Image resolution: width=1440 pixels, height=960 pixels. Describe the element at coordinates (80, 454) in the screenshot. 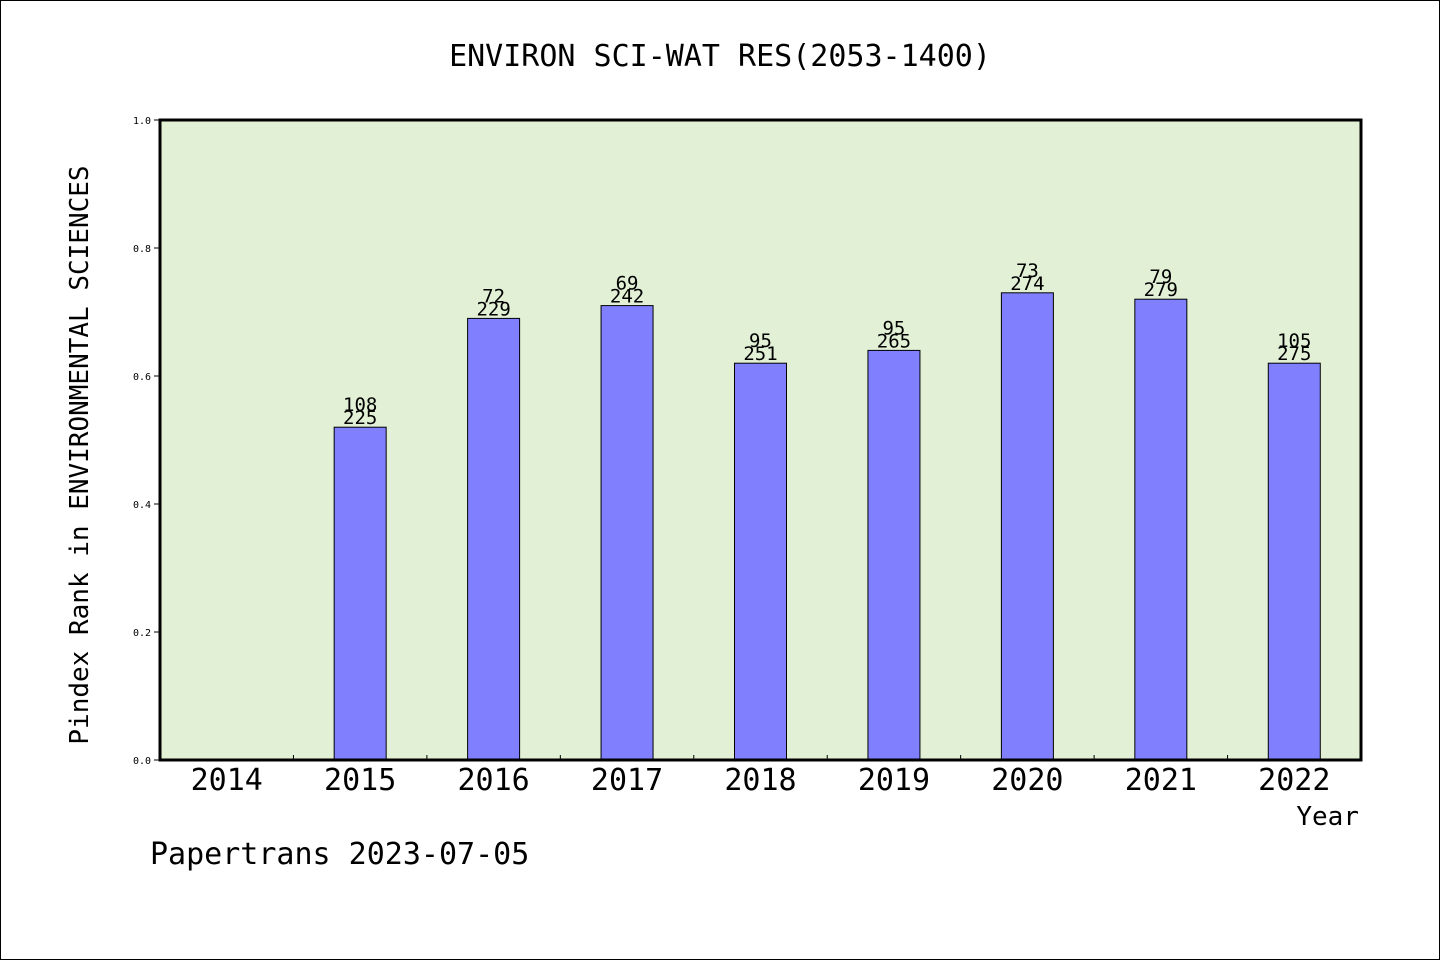

I see `y-axis-title: Pindex Rank in ENVIRONMENTAL SCIENCES` at that location.